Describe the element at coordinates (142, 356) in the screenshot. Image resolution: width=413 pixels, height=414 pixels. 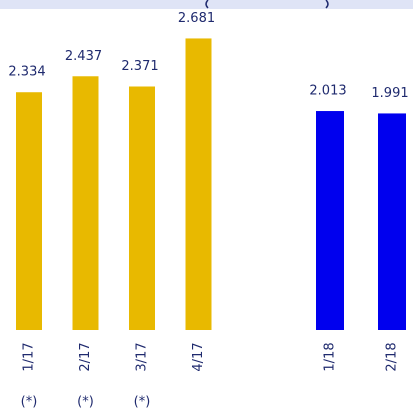
I see `x-tick-label: 3/17` at that location.